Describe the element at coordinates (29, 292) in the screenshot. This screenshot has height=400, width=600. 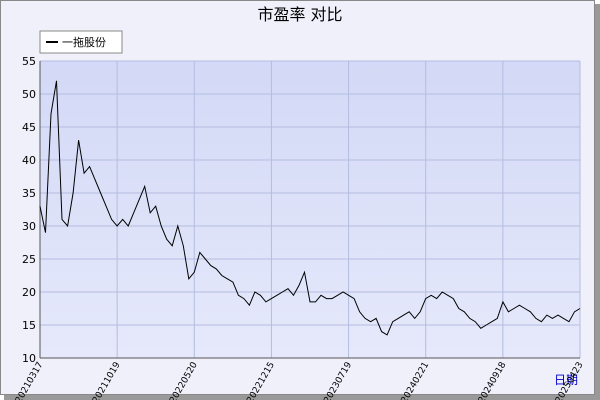
I see `y-tick-label: 20` at that location.